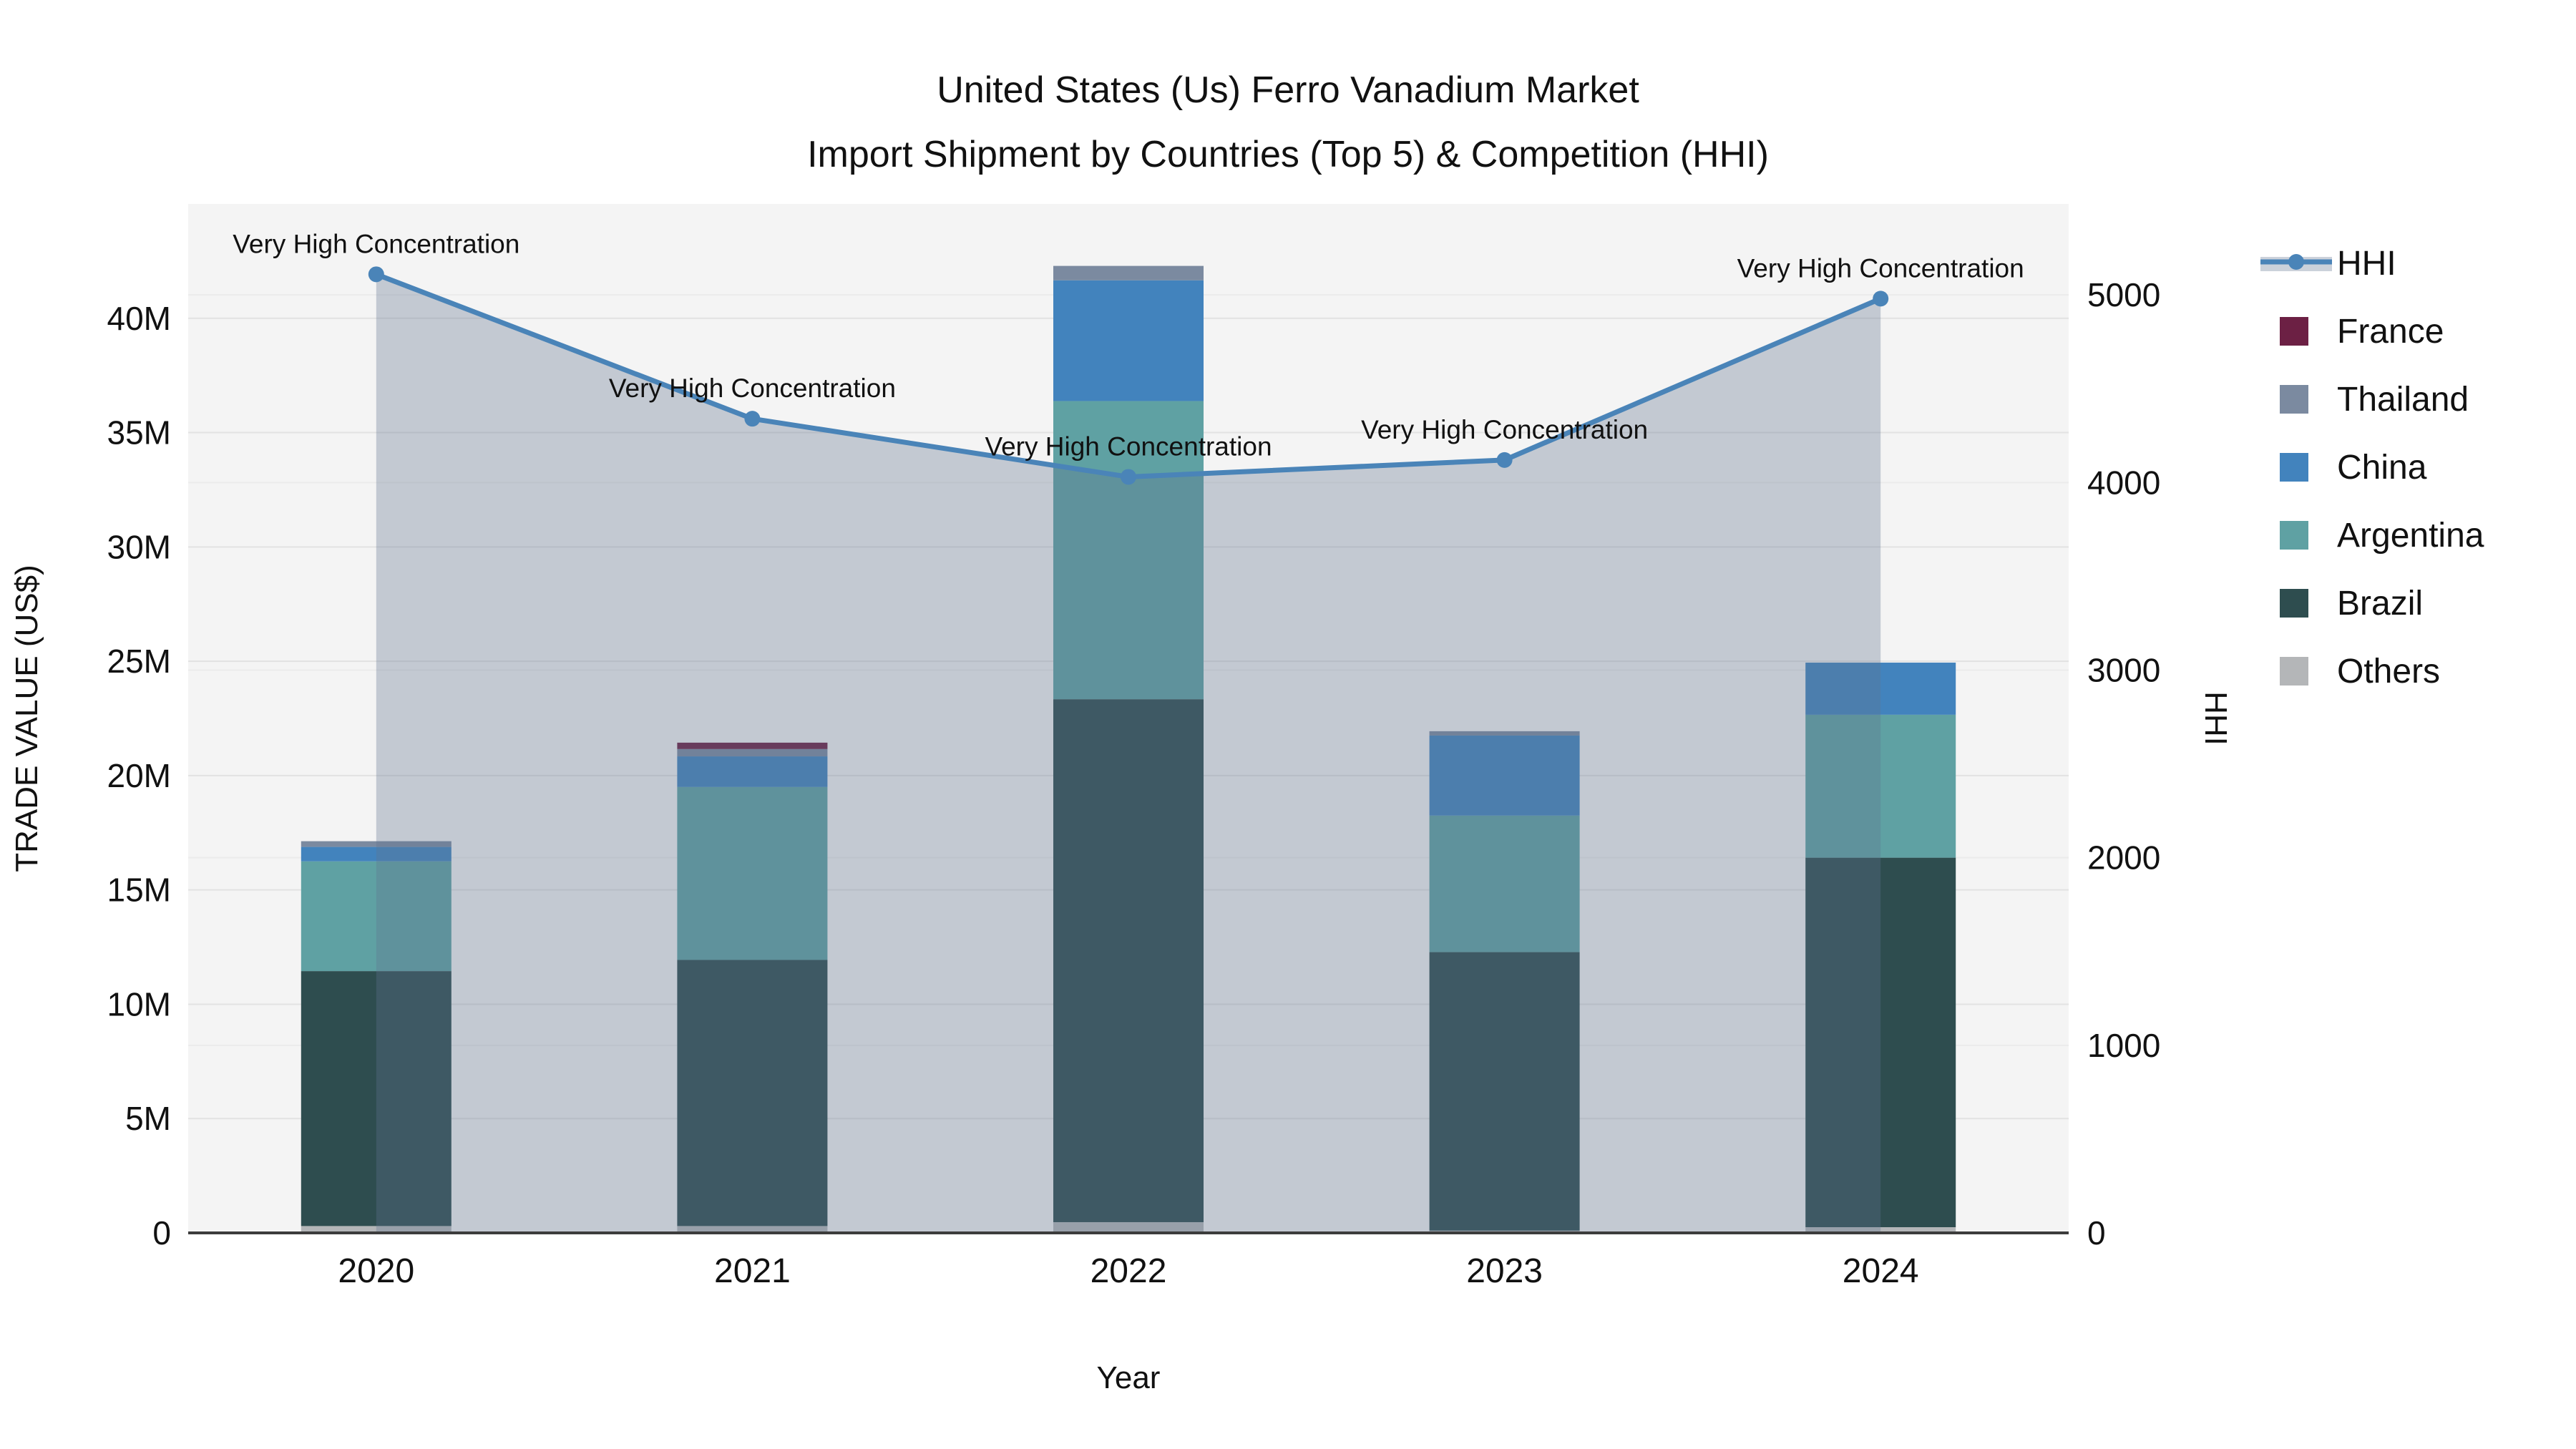 Image resolution: width=2576 pixels, height=1449 pixels. I want to click on hhi-marker-2022, so click(1128, 477).